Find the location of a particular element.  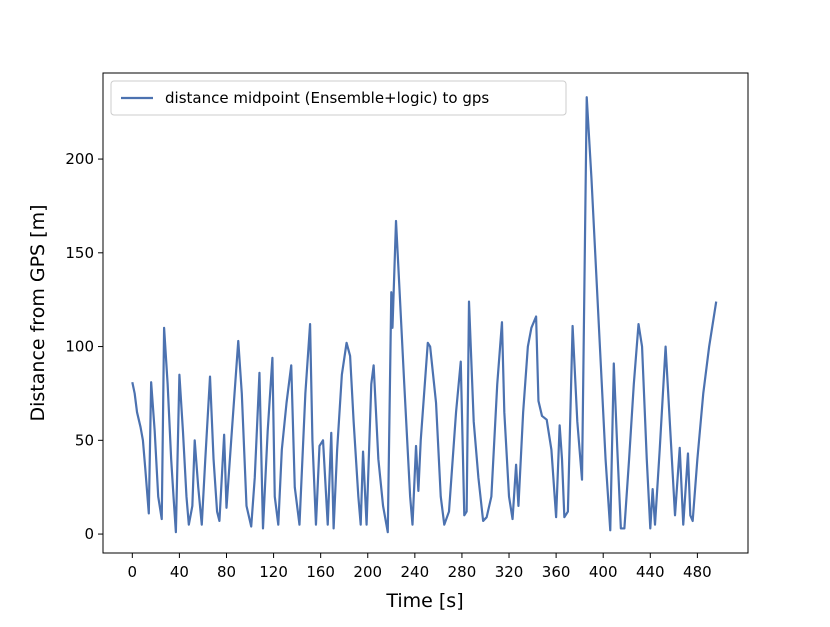

x-tick-label: 360 is located at coordinates (556, 572).